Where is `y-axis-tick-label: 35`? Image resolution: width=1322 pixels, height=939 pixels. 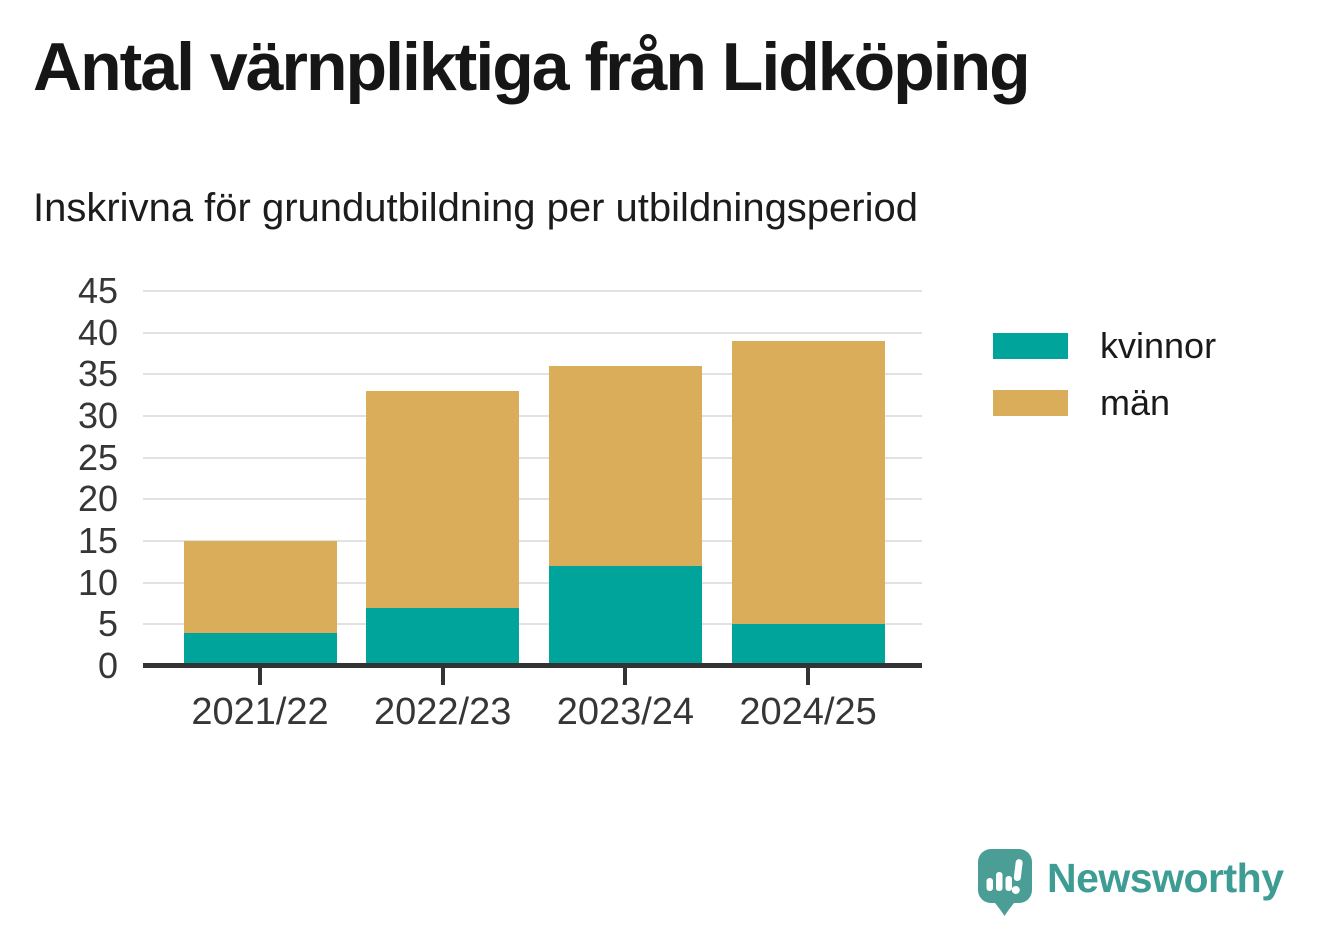 y-axis-tick-label: 35 is located at coordinates (97, 374).